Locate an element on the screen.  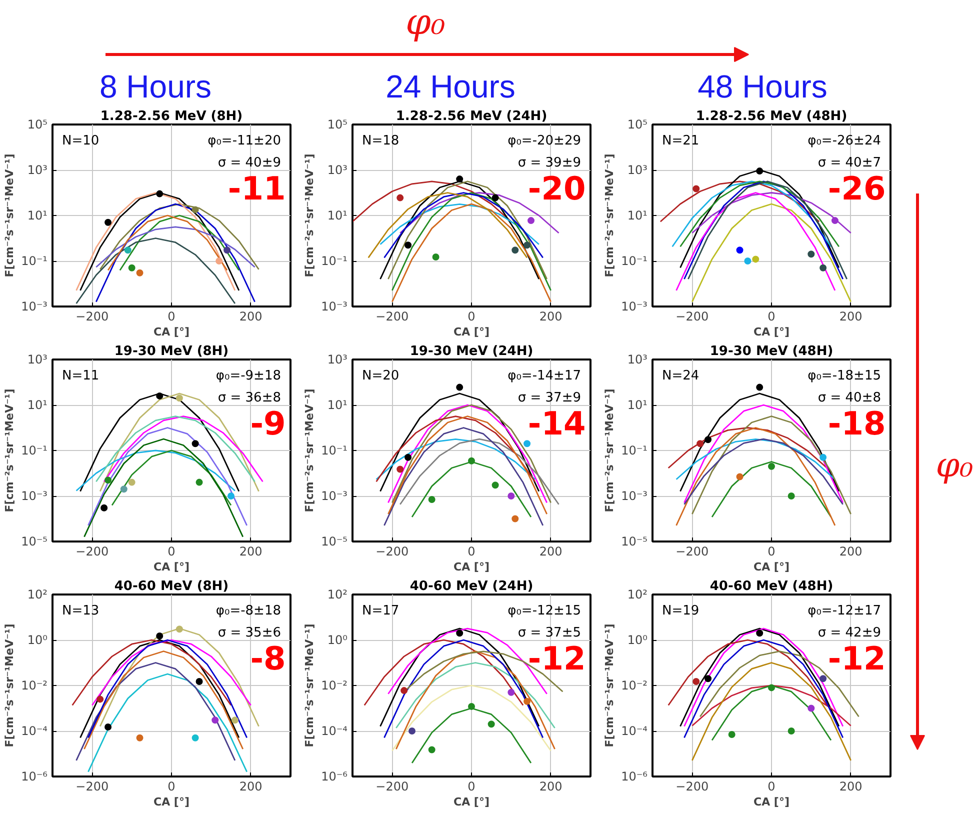
text: 48 Hours is located at coordinates (763, 86).